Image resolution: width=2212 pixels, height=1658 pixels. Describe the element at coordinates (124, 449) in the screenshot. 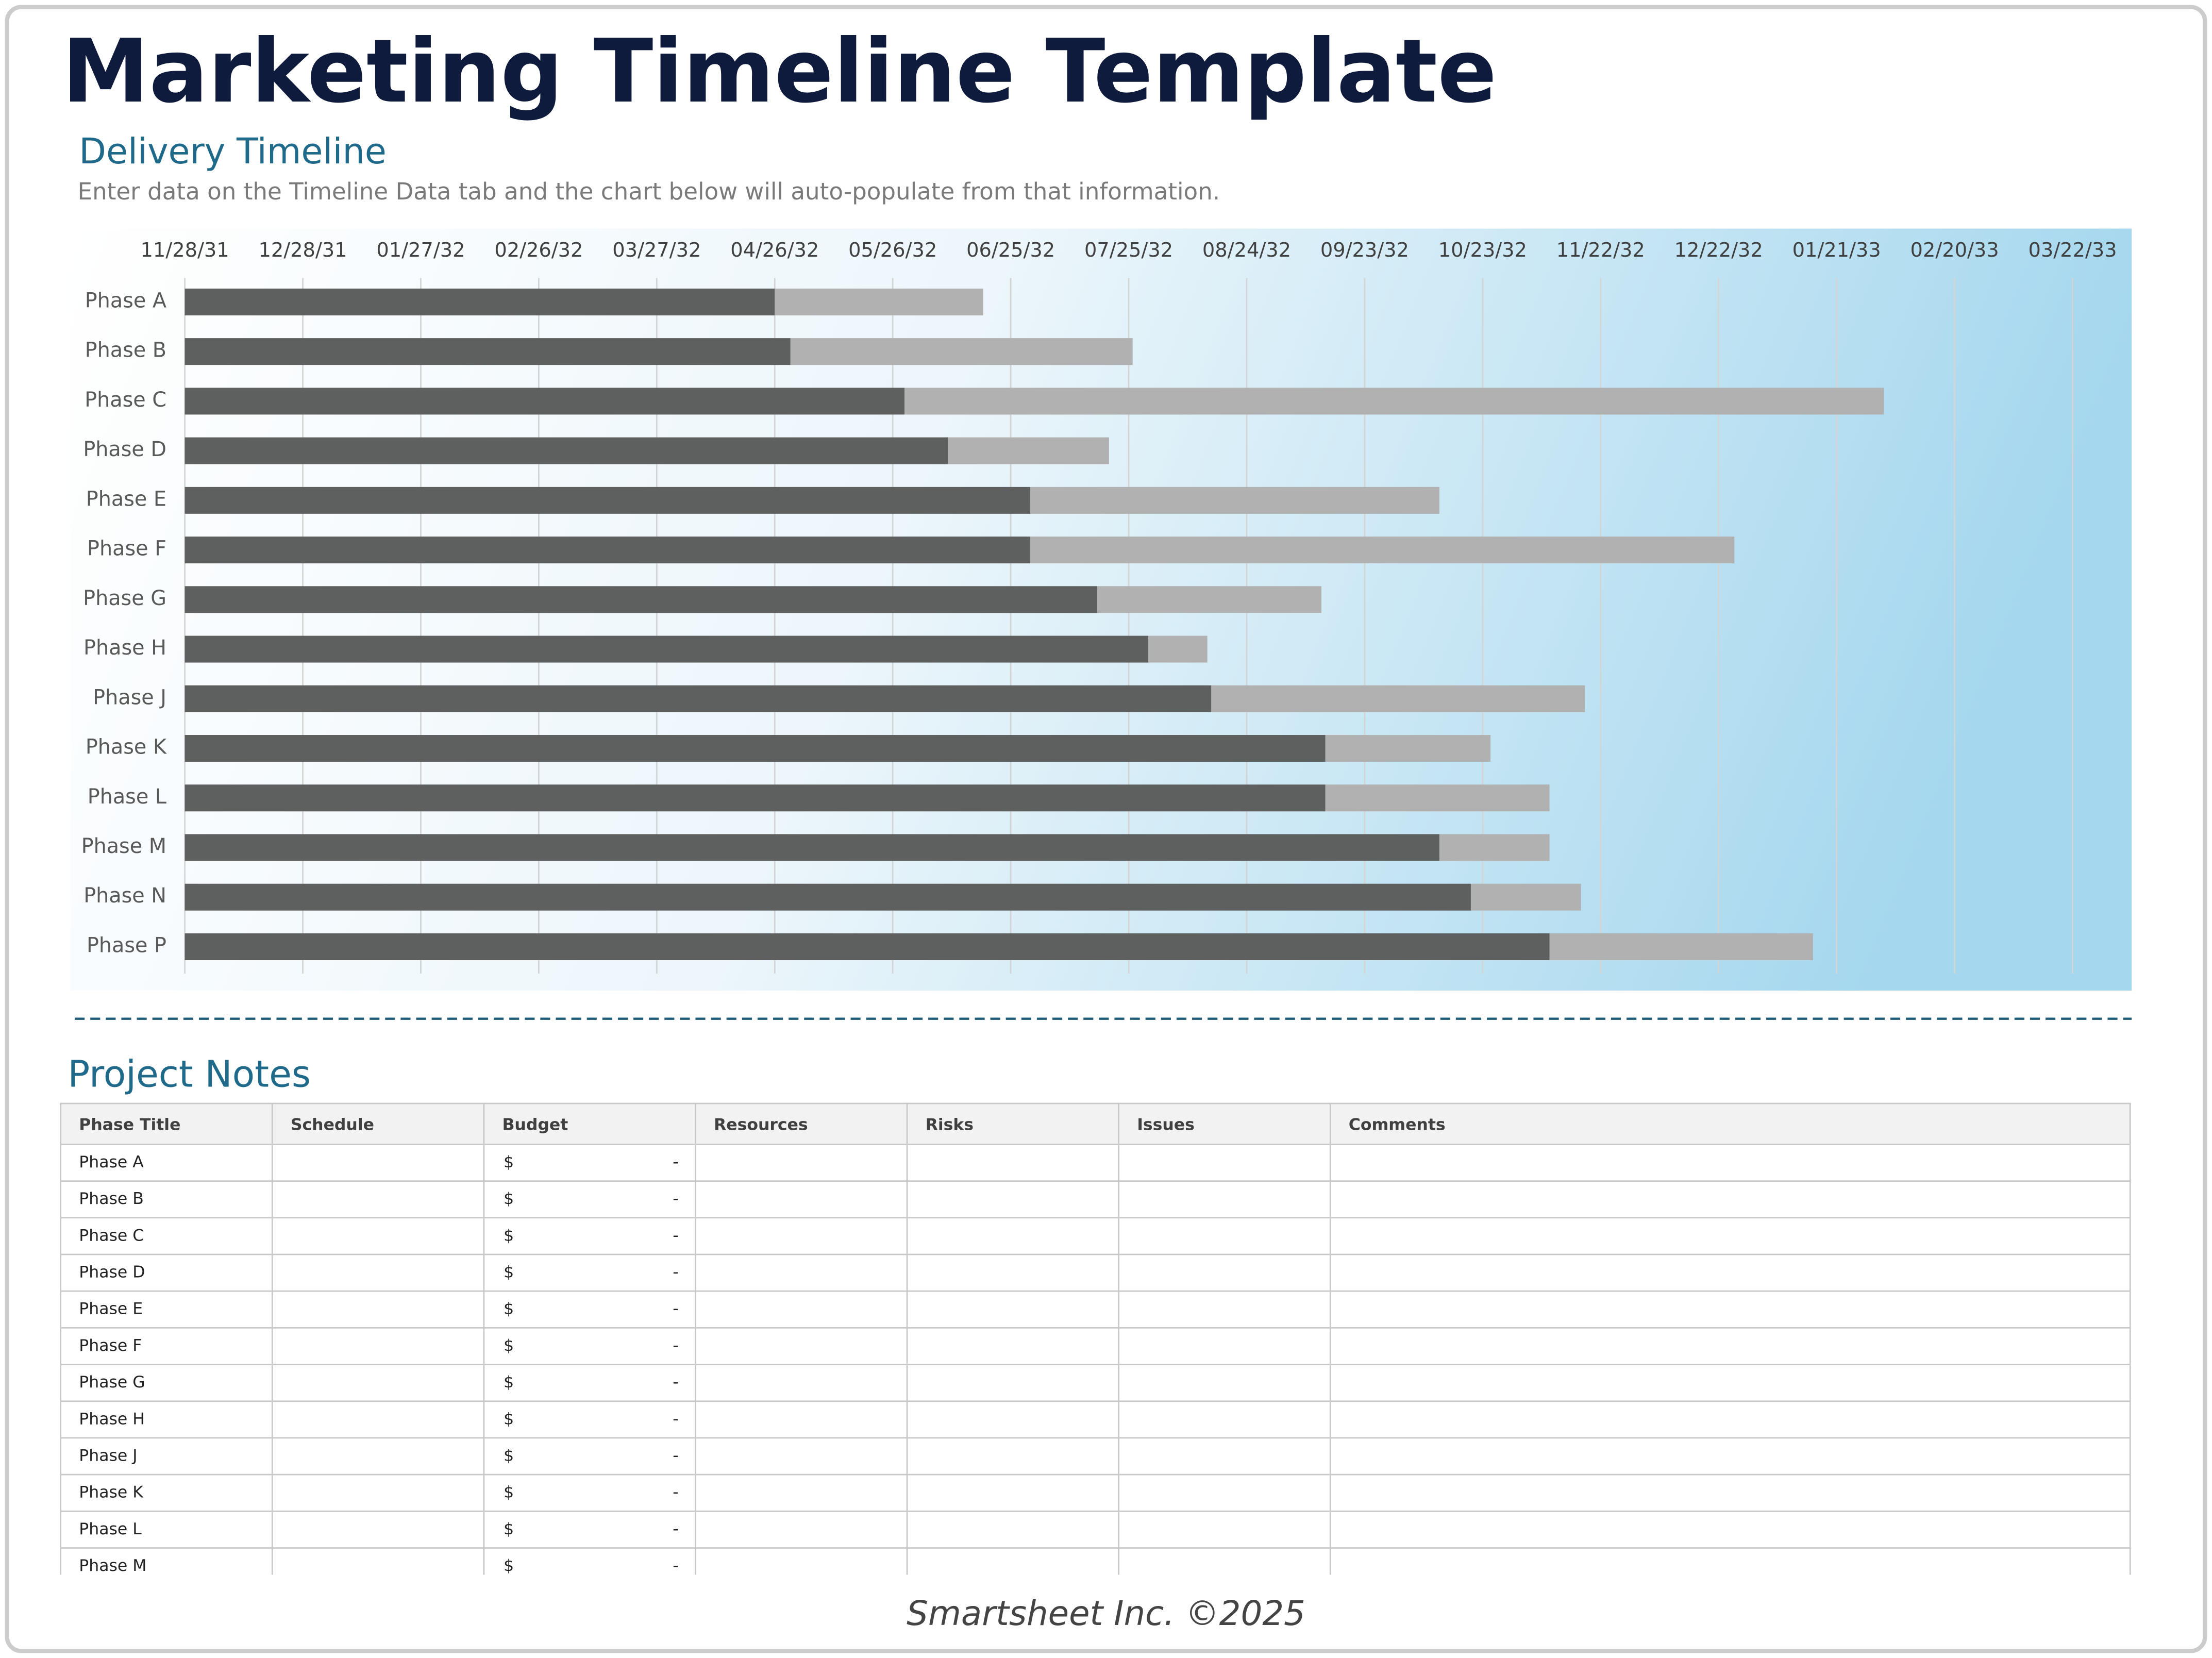

I see `y-tick-label: Phase D` at that location.